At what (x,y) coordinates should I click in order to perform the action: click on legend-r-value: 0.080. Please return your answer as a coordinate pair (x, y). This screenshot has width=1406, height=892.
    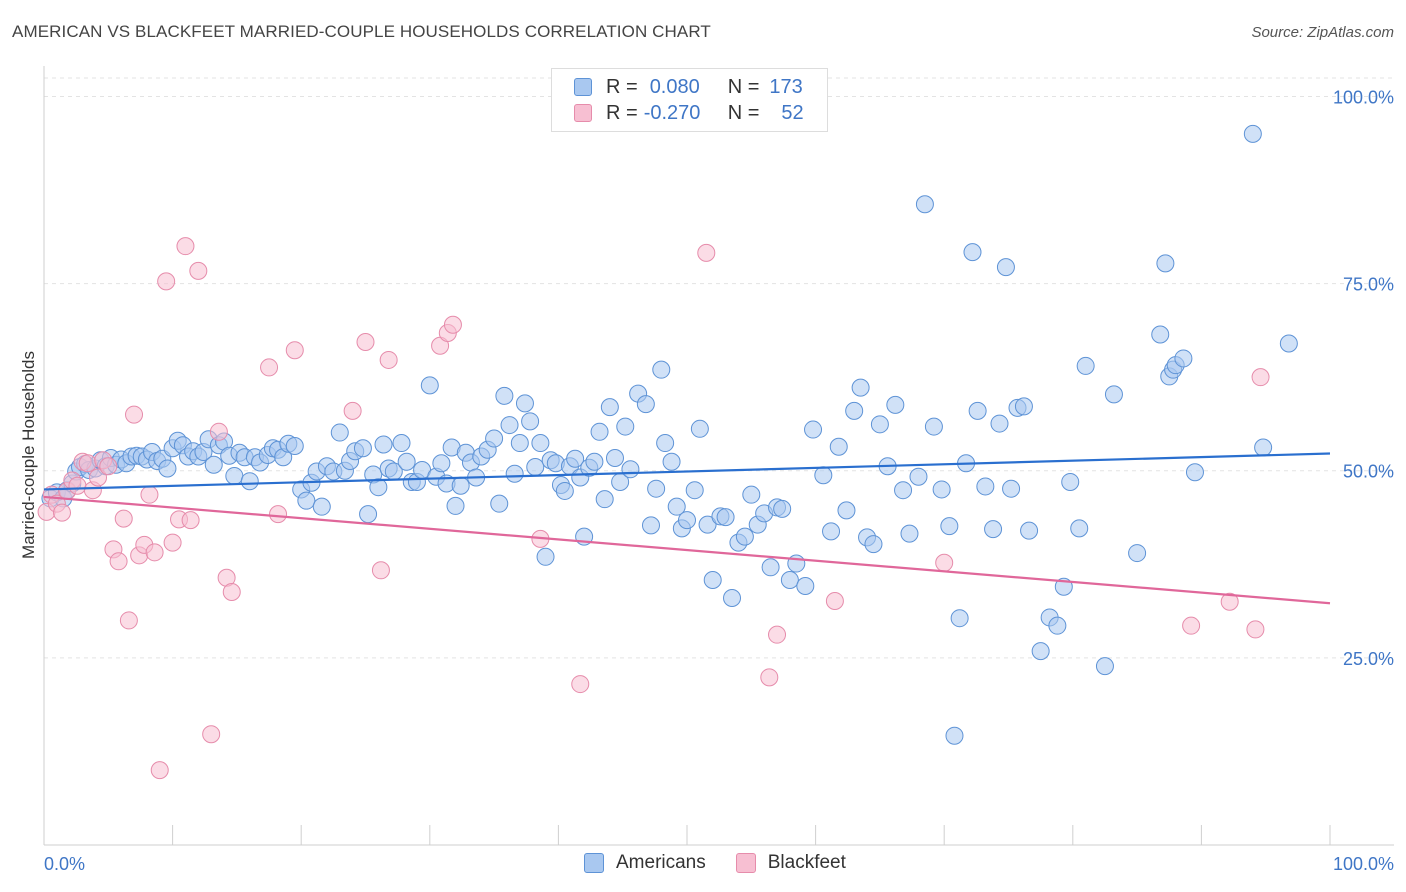
    Looking at the image, I should click on (674, 86).